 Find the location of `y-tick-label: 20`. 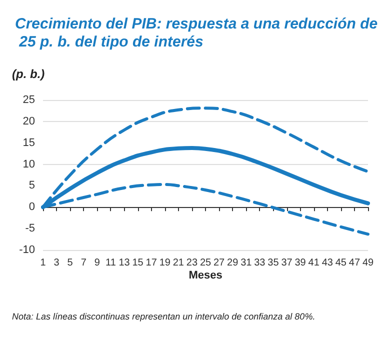

y-tick-label: 20 is located at coordinates (28, 121).